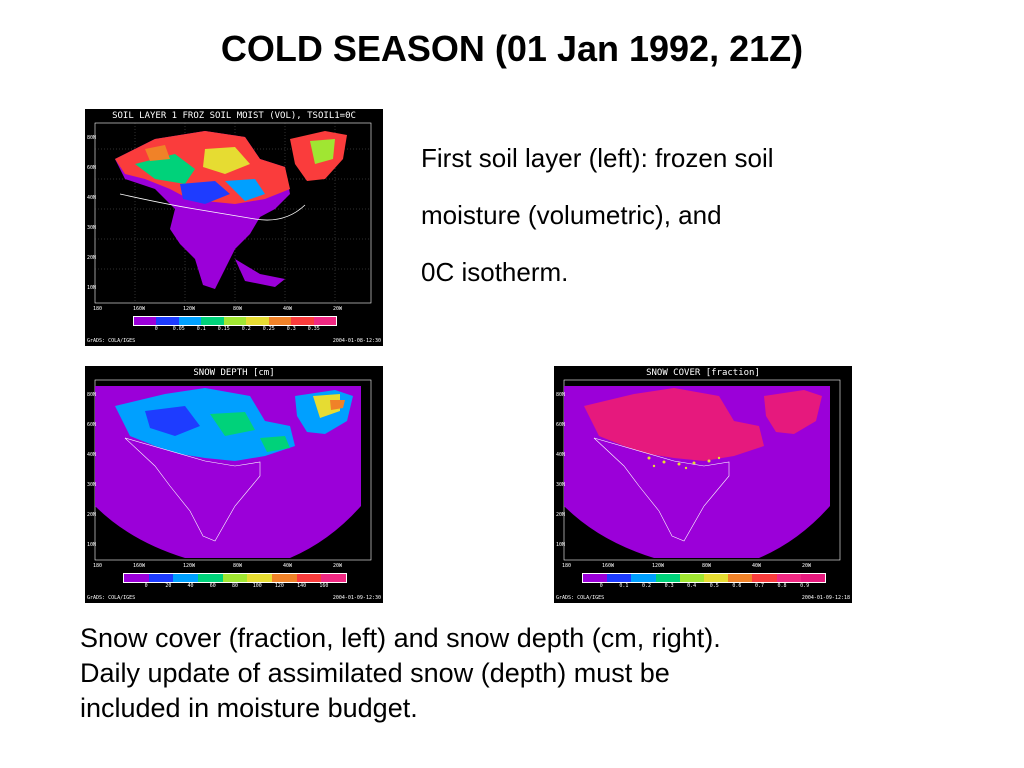 Image resolution: width=1024 pixels, height=768 pixels. What do you see at coordinates (91, 545) in the screenshot?
I see `svg-text: 10N` at bounding box center [91, 545].